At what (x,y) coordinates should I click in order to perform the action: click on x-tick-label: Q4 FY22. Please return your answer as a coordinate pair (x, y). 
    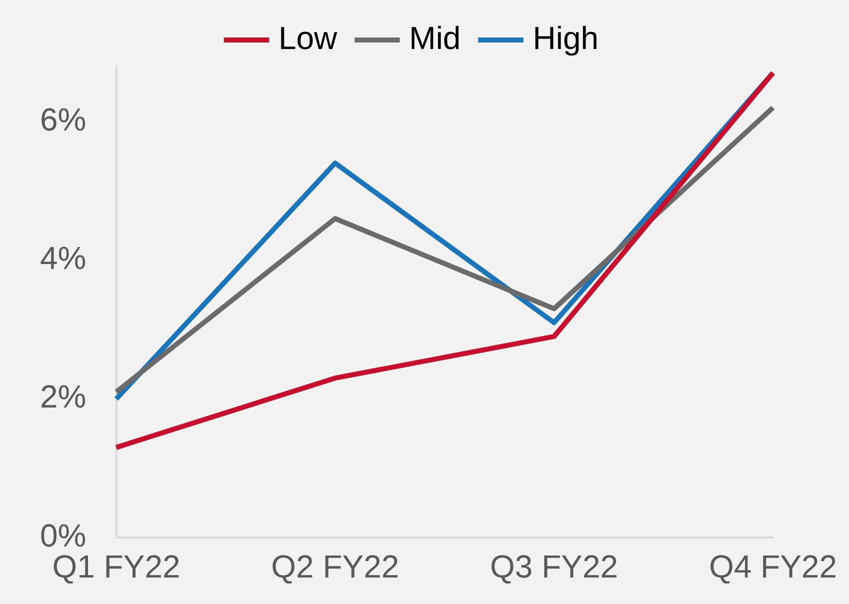
    Looking at the image, I should click on (772, 566).